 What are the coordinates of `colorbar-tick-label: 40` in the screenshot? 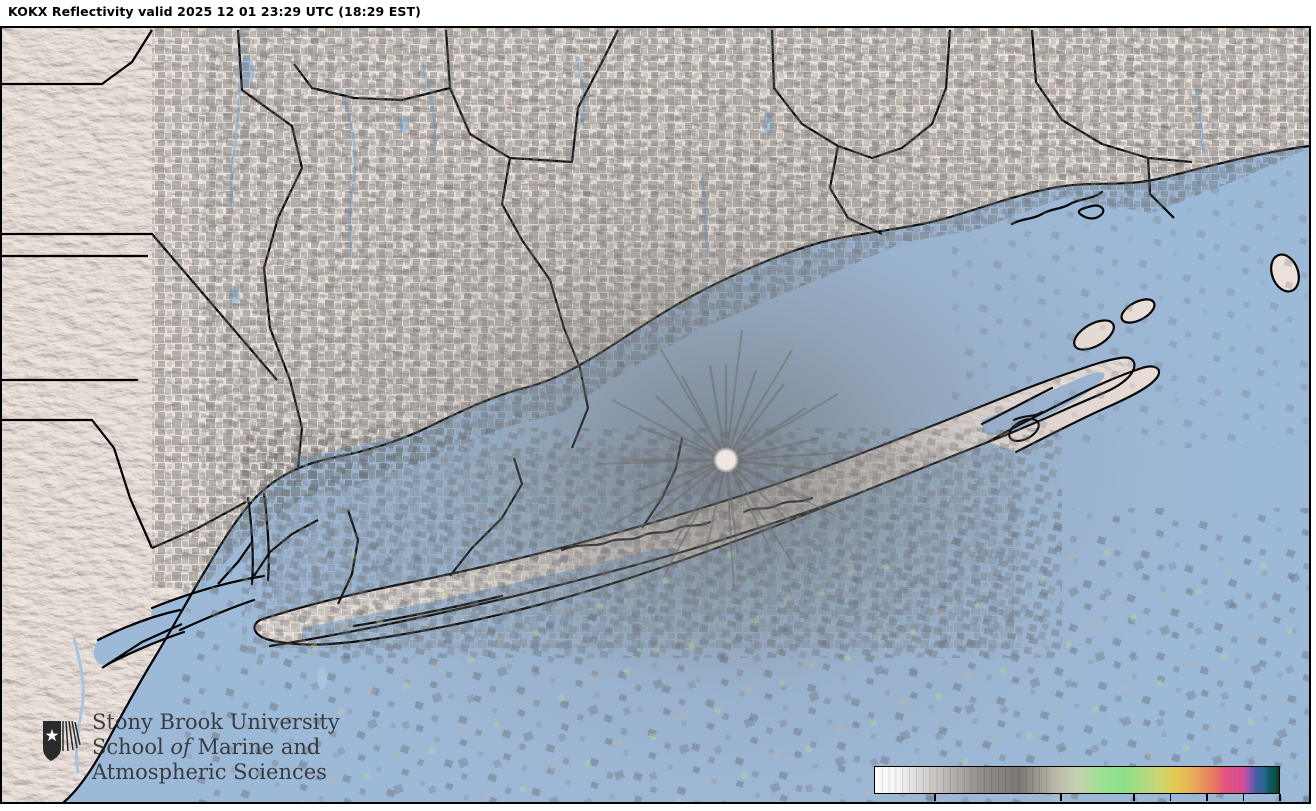 It's located at (1134, 801).